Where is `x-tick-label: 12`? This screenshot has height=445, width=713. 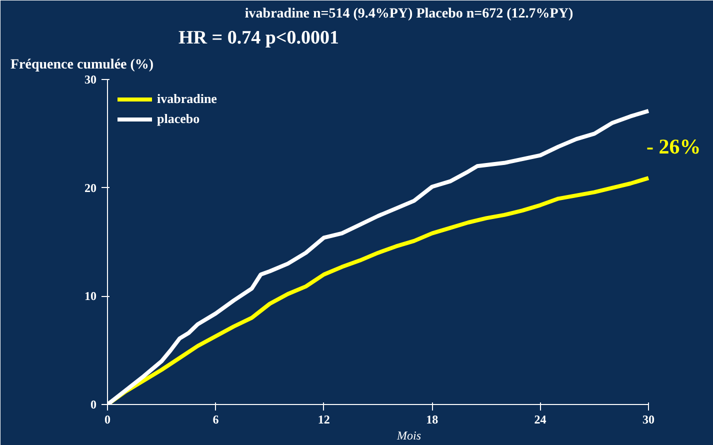 x-tick-label: 12 is located at coordinates (324, 419).